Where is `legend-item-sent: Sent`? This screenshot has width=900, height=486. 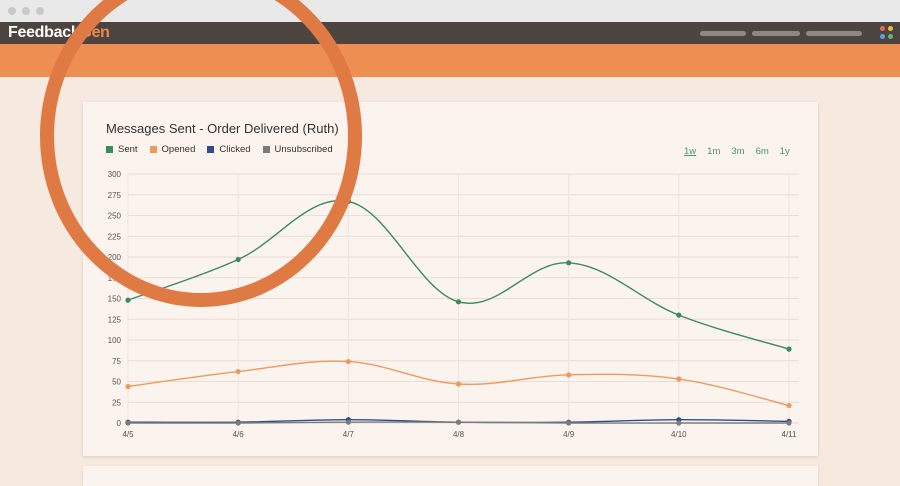
legend-item-sent: Sent is located at coordinates (122, 149).